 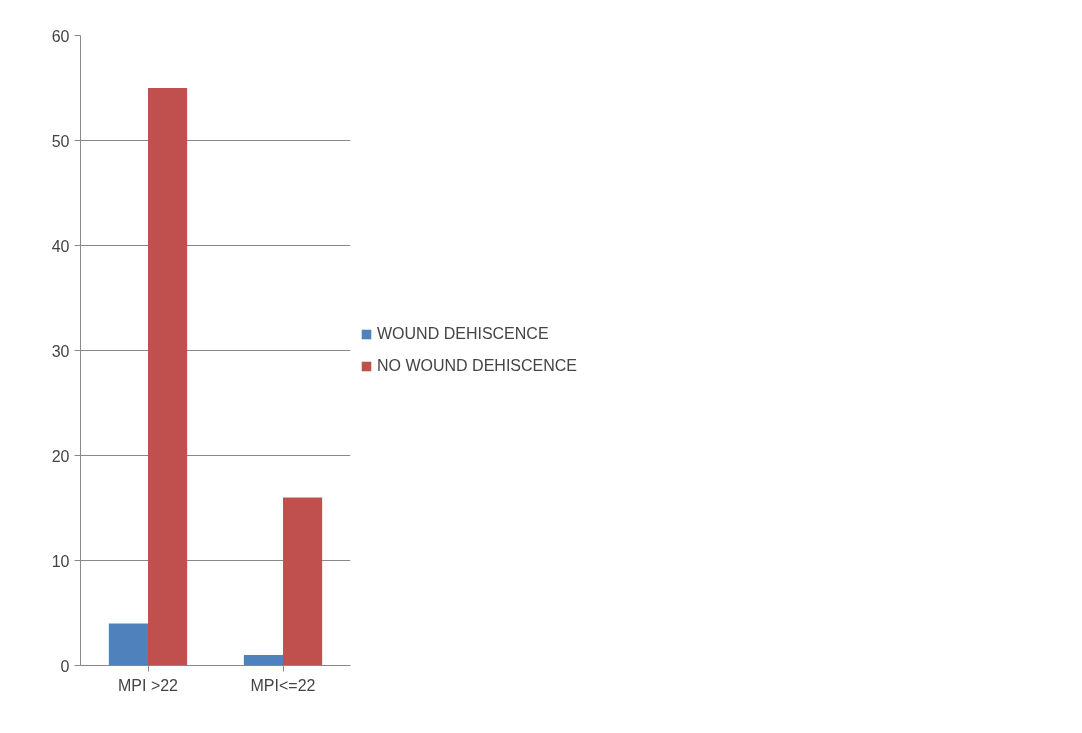 I want to click on y-tick-label: 50, so click(x=60, y=141).